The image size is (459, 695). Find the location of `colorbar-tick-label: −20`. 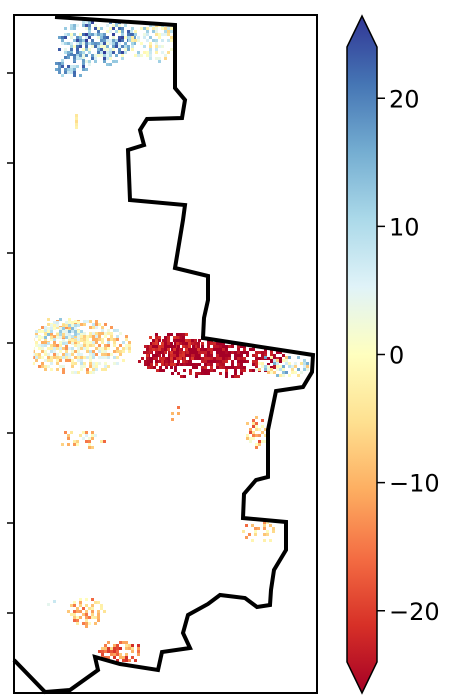

colorbar-tick-label: −20 is located at coordinates (414, 612).